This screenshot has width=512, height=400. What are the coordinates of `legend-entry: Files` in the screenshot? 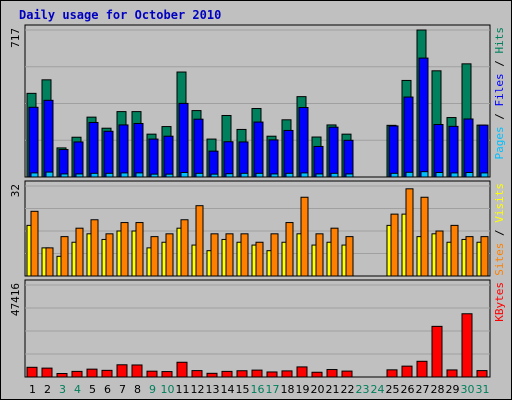 It's located at (499, 89).